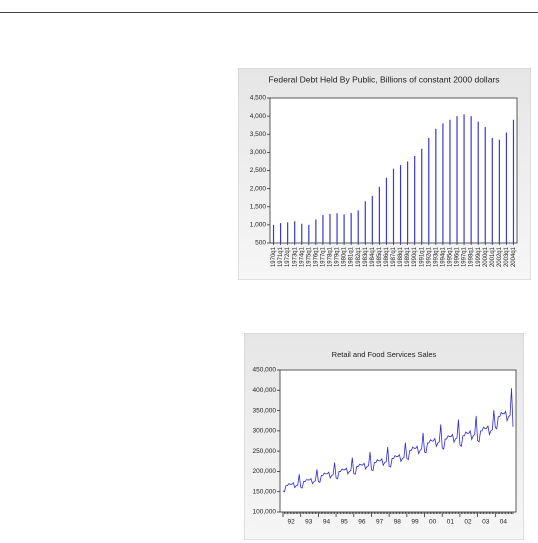 The height and width of the screenshot is (543, 538). Describe the element at coordinates (373, 256) in the screenshot. I see `x-tick-label: 1984q1` at that location.